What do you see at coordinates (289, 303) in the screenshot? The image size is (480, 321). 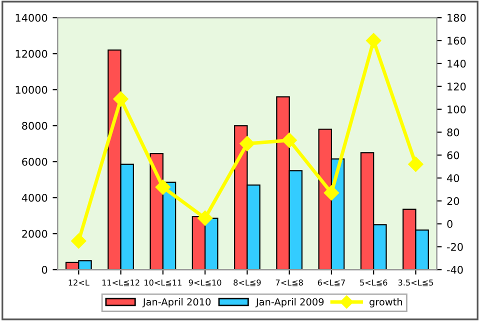 I see `legend-label: Jan-April 2009` at bounding box center [289, 303].